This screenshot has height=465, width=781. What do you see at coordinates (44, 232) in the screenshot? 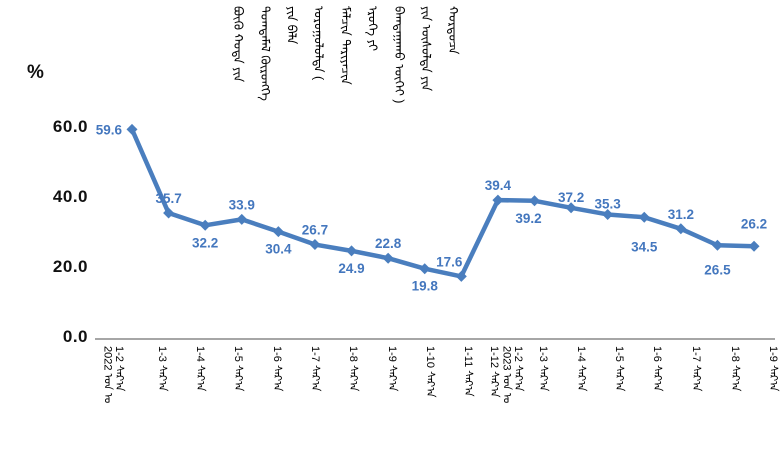
I see `y-axis-tick-labels: 0.0 20.0 40.0 60.0` at bounding box center [44, 232].